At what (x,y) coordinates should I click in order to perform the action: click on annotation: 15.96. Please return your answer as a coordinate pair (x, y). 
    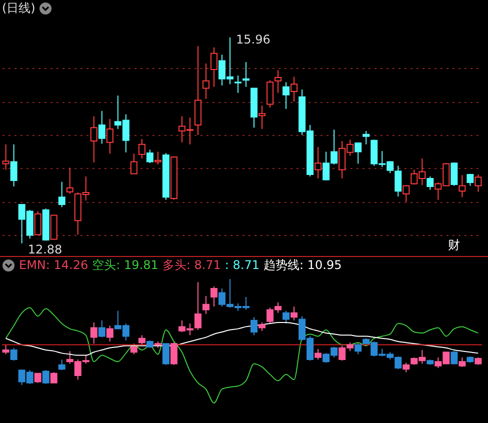
    Looking at the image, I should click on (253, 39).